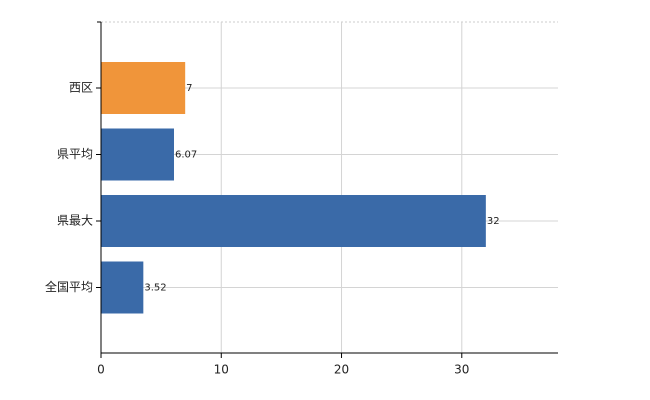 This screenshot has height=400, width=650. What do you see at coordinates (461, 370) in the screenshot?
I see `x-tick-label: 30` at bounding box center [461, 370].